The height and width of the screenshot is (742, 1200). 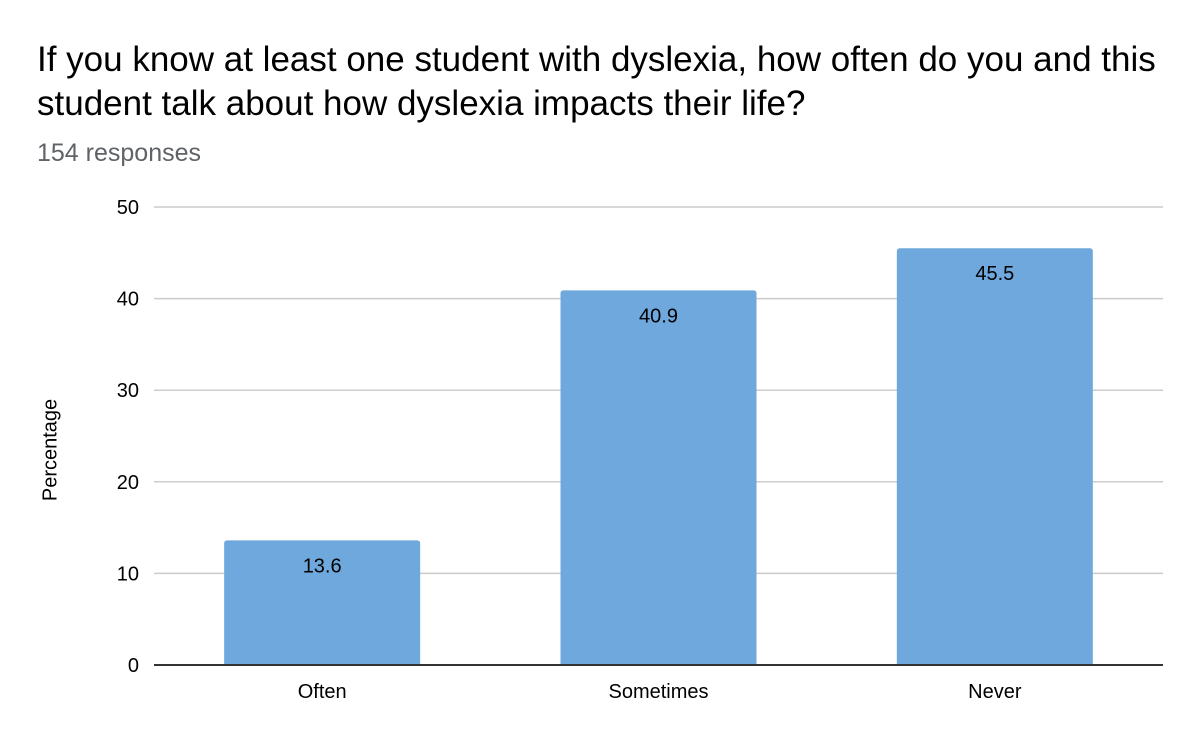 What do you see at coordinates (322, 566) in the screenshot?
I see `data-label: 13.6` at bounding box center [322, 566].